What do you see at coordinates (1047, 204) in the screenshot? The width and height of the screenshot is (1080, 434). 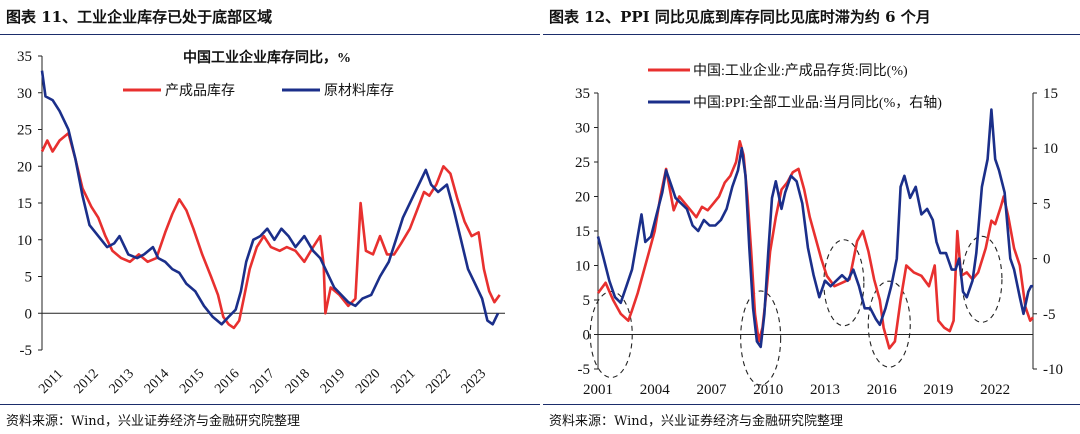 I see `y2-tick-label: 5` at bounding box center [1047, 204].